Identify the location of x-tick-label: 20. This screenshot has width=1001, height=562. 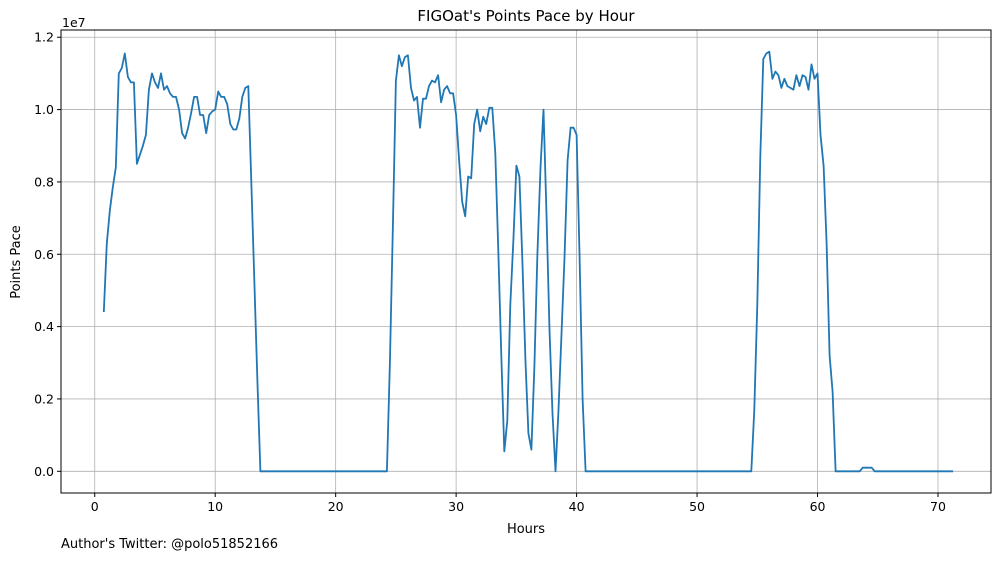
(336, 506).